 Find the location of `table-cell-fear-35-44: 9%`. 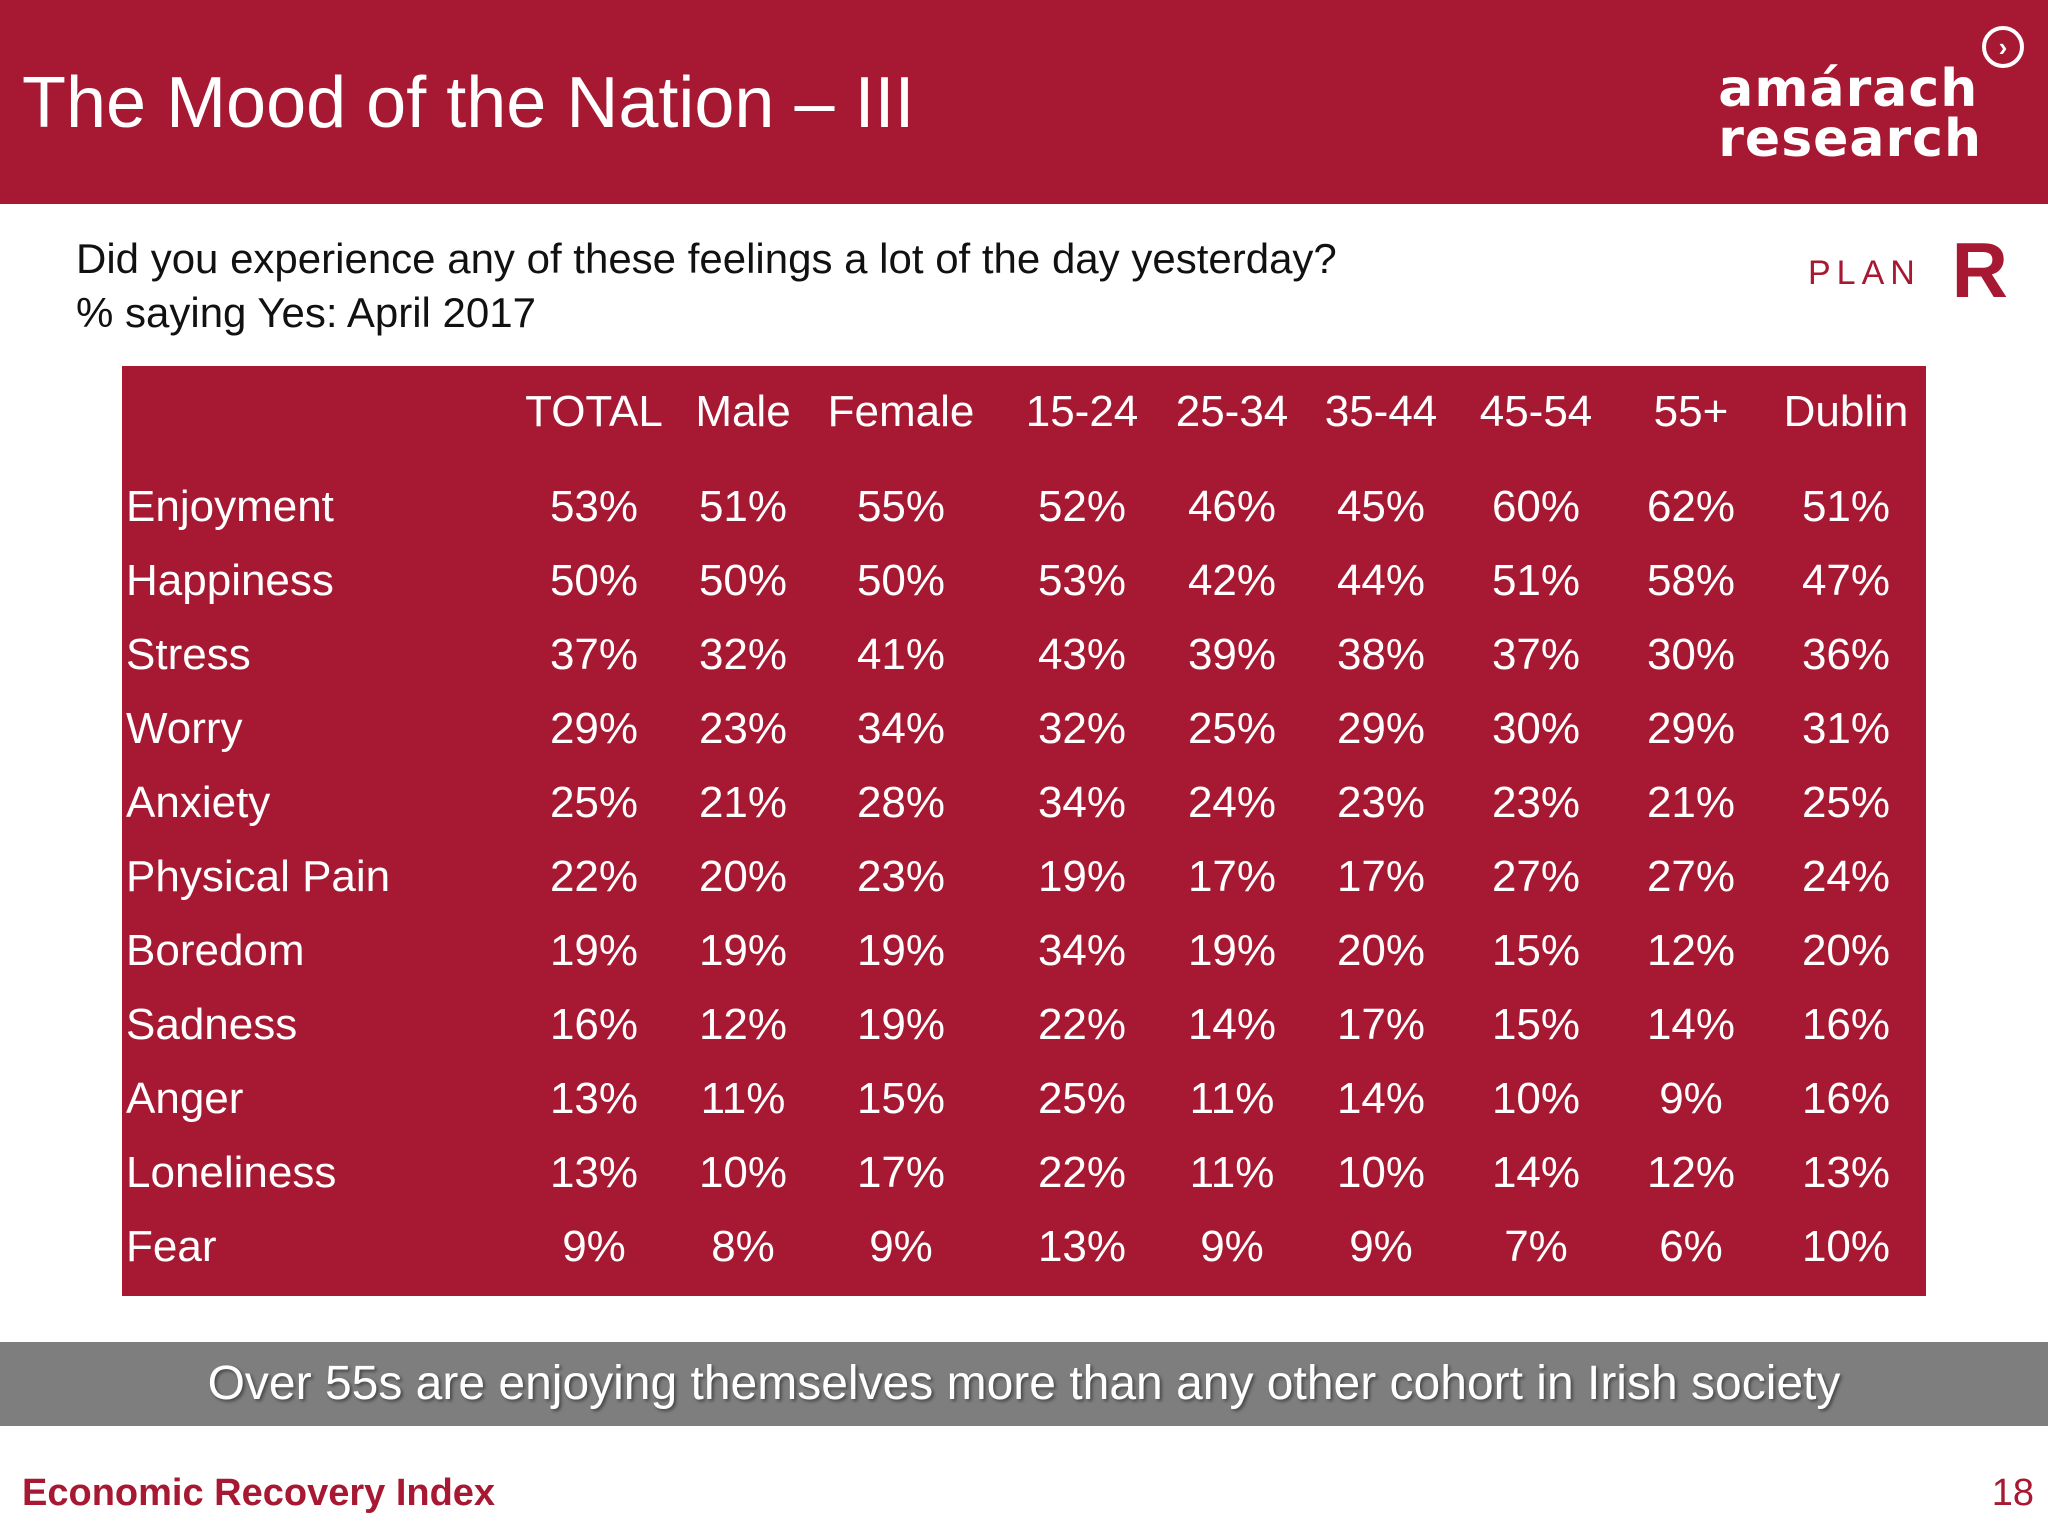

table-cell-fear-35-44: 9% is located at coordinates (1381, 1246).